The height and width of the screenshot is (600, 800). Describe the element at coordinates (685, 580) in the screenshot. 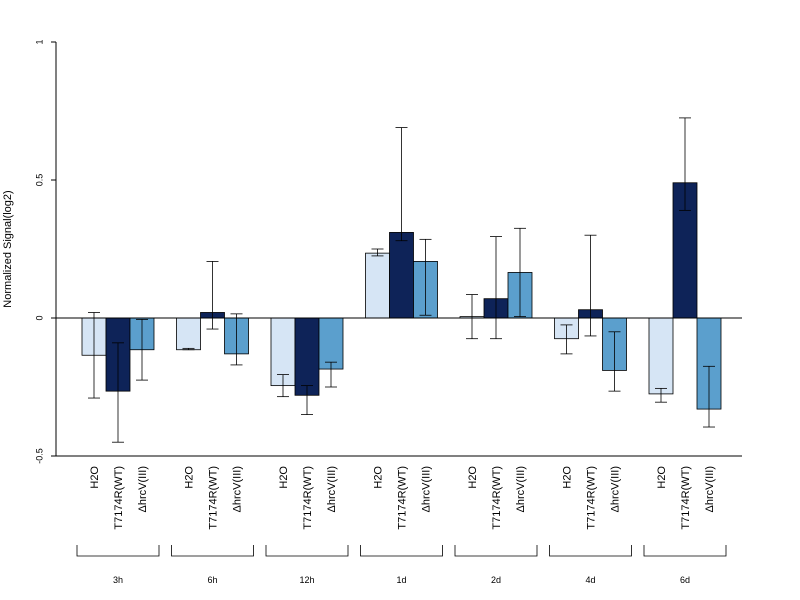

I see `group-label: 6d` at that location.